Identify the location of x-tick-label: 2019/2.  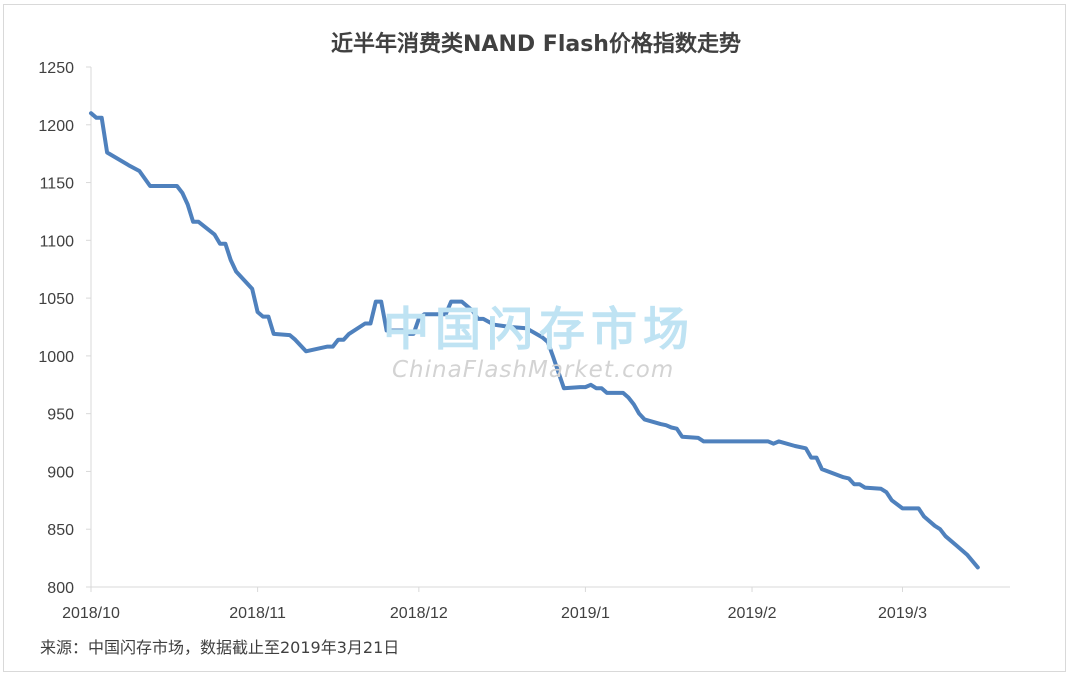
(752, 613).